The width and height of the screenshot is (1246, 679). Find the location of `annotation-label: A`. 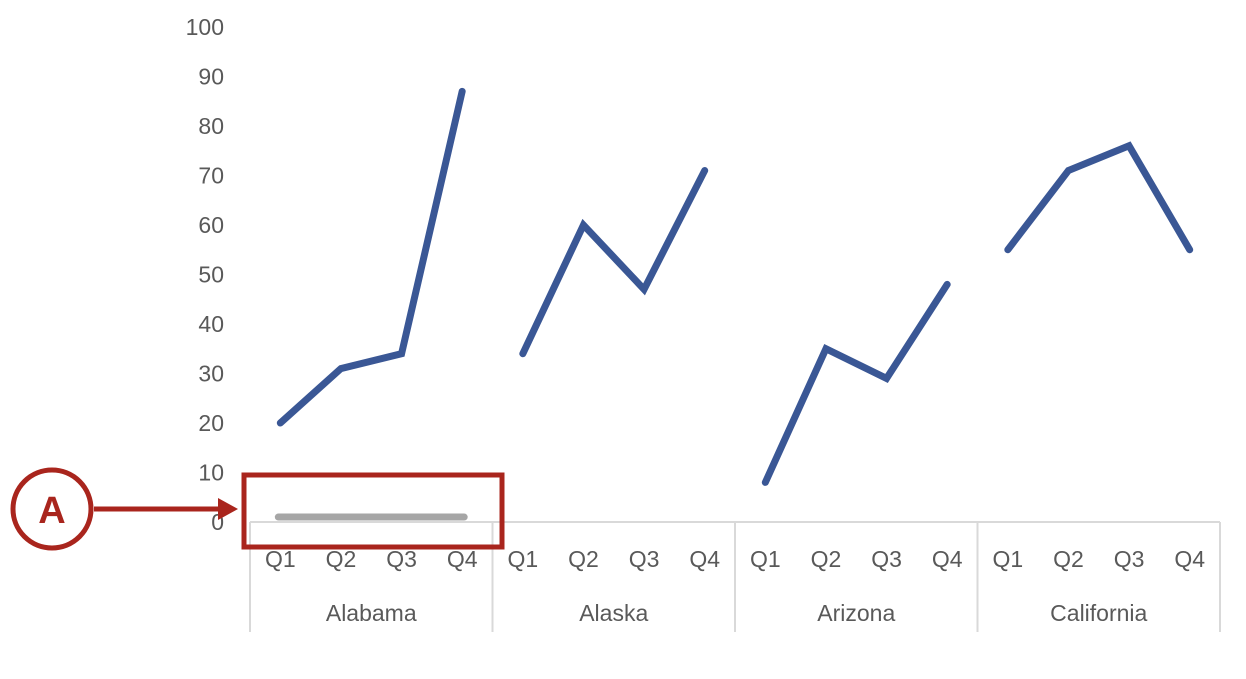

annotation-label: A is located at coordinates (51, 511).